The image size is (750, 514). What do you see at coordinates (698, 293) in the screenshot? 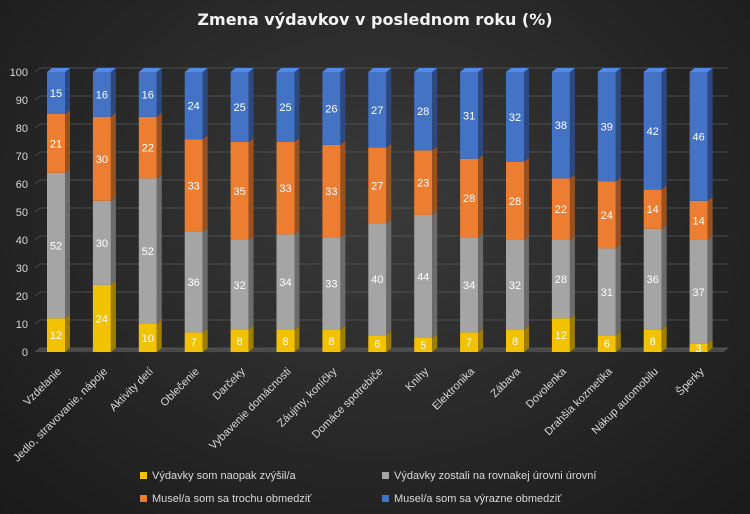
I see `data-label: 37` at bounding box center [698, 293].